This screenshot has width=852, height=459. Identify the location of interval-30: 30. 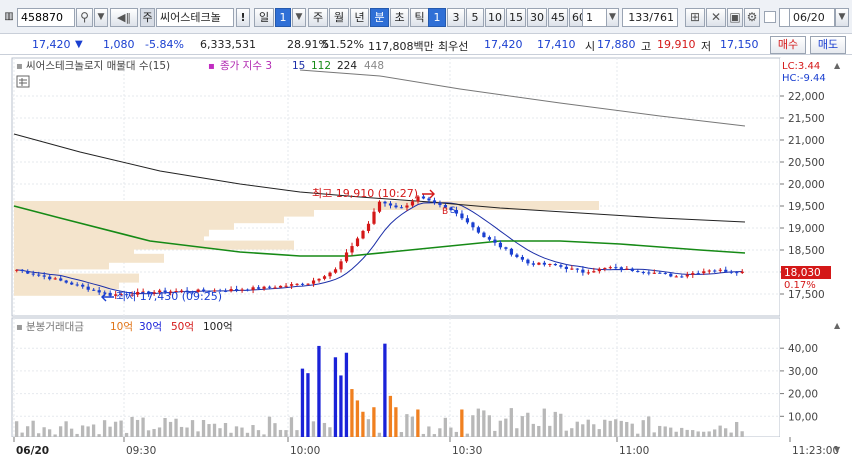
(537, 17).